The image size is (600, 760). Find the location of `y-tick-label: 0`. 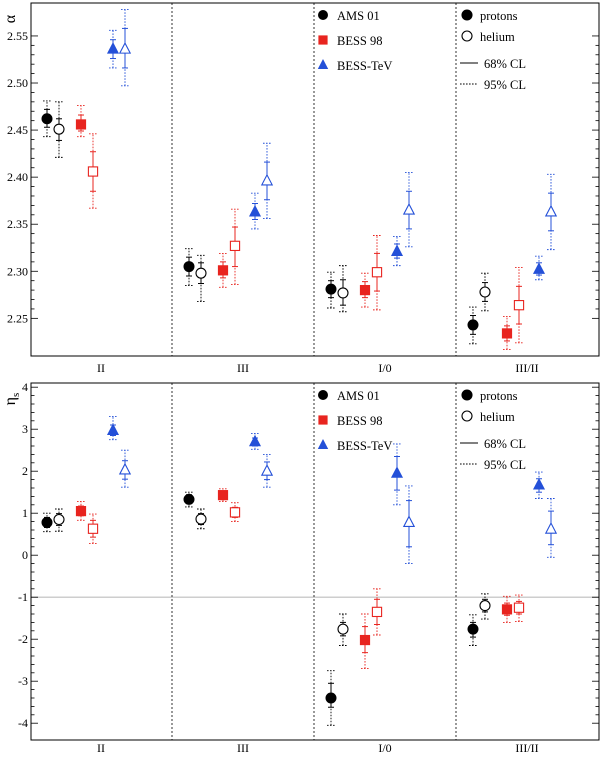

y-tick-label: 0 is located at coordinates (25, 555).